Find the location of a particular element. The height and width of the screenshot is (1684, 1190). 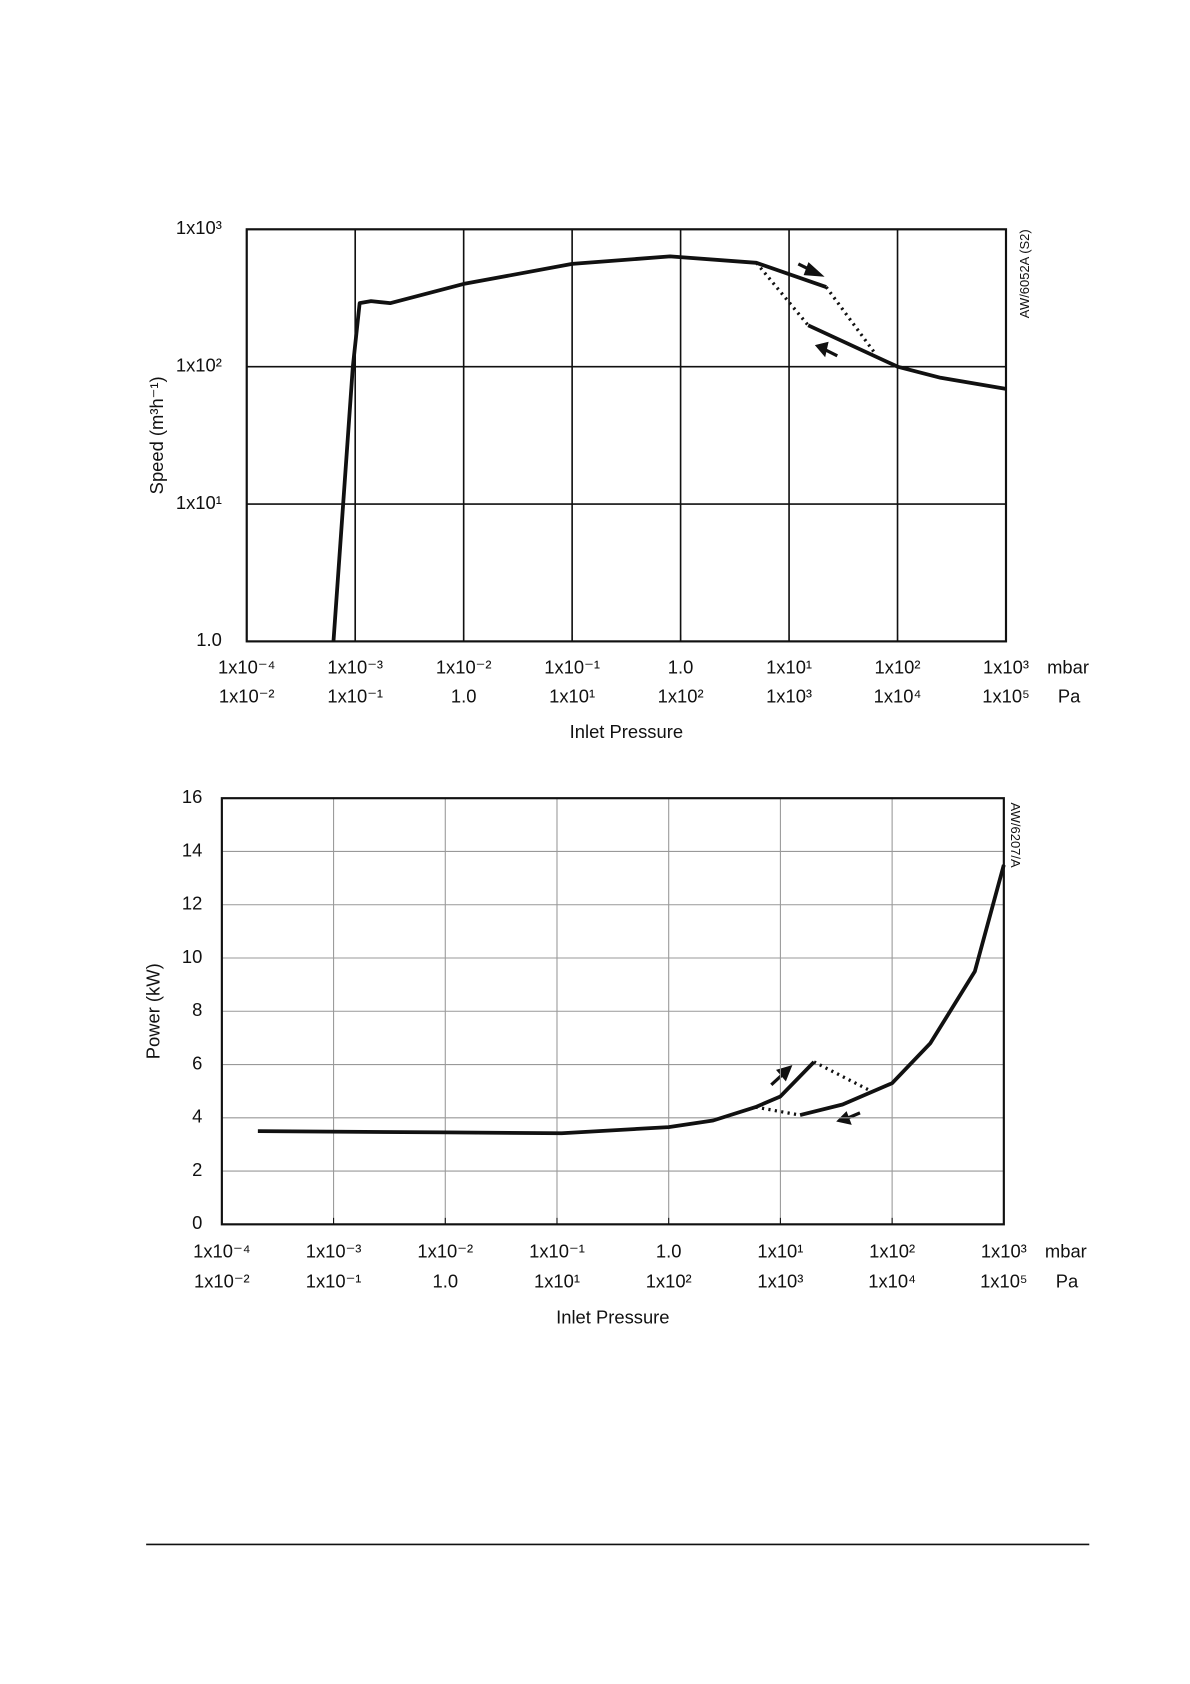

y-axis-label: Power (kW) is located at coordinates (153, 1011).